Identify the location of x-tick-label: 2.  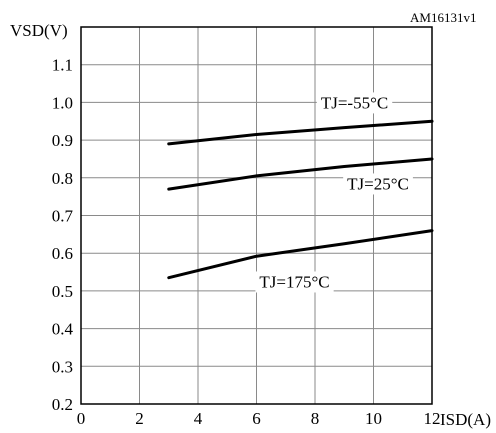
(139, 418).